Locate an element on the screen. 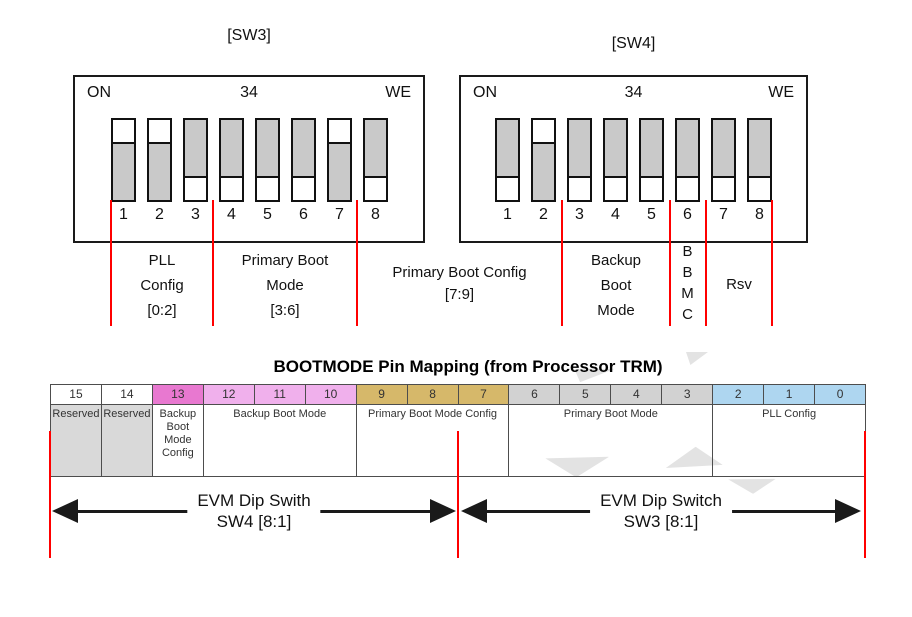 Image resolution: width=912 pixels, height=617 pixels. rsv-label: Rsv is located at coordinates (739, 284).